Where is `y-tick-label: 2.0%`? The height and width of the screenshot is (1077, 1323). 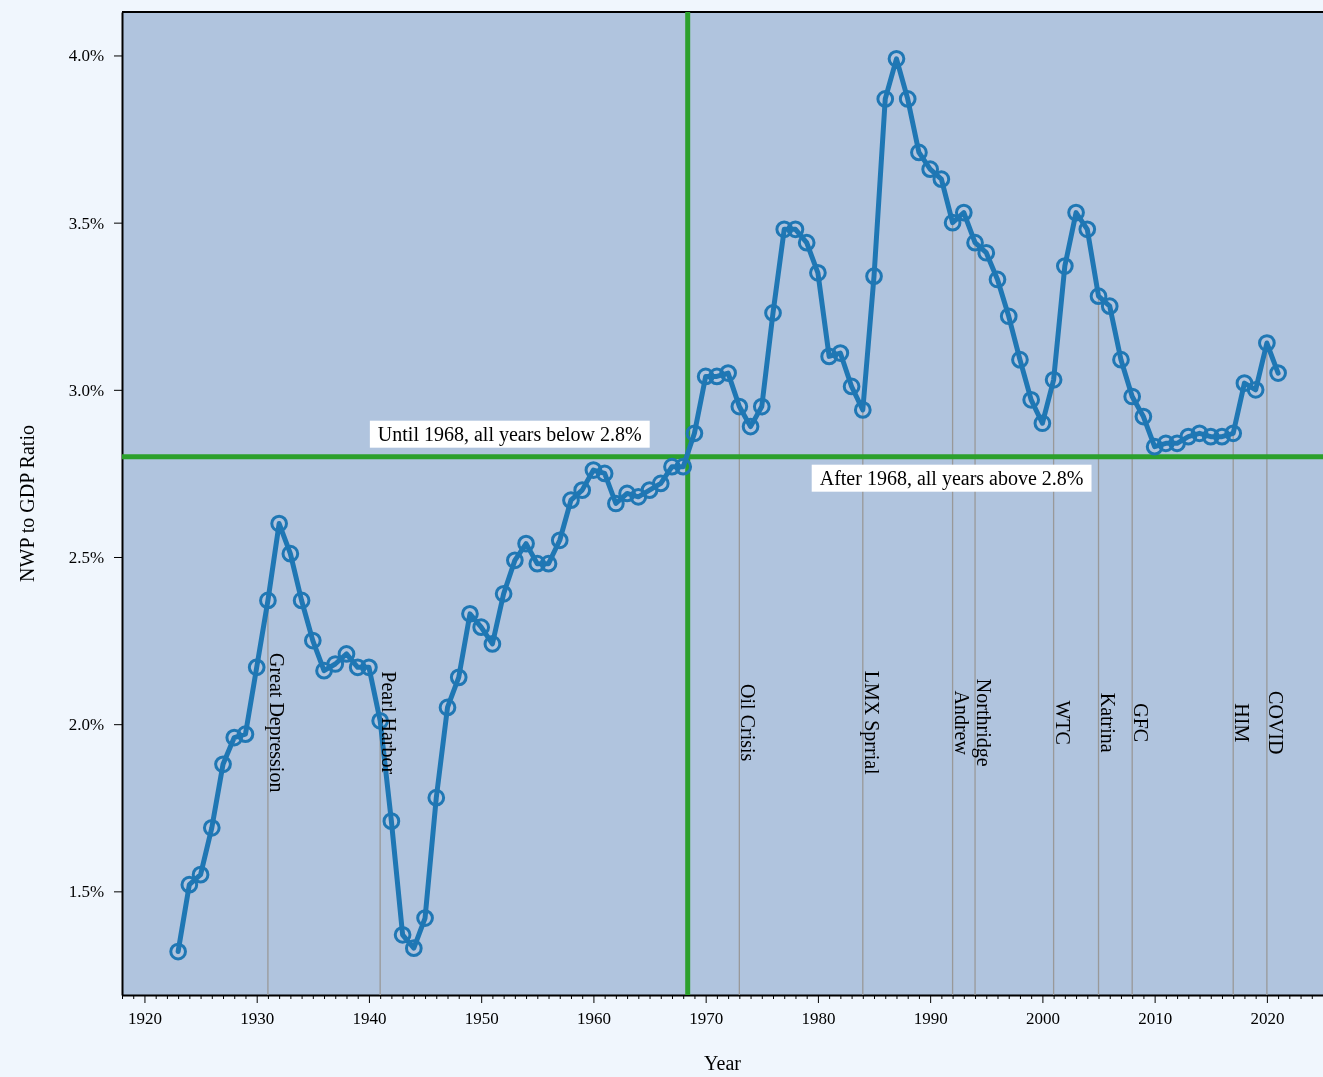
y-tick-label: 2.0% is located at coordinates (86, 725).